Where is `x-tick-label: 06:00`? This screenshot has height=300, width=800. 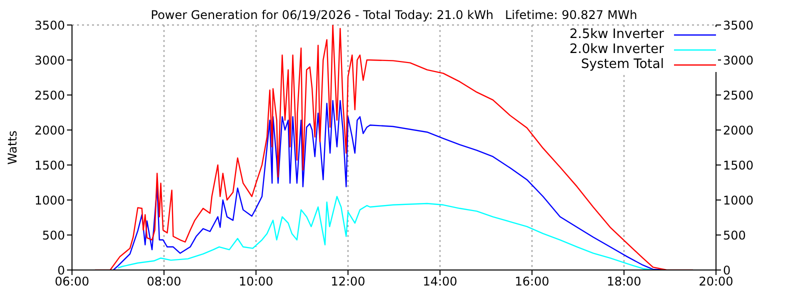
x-tick-label: 06:00 is located at coordinates (72, 281).